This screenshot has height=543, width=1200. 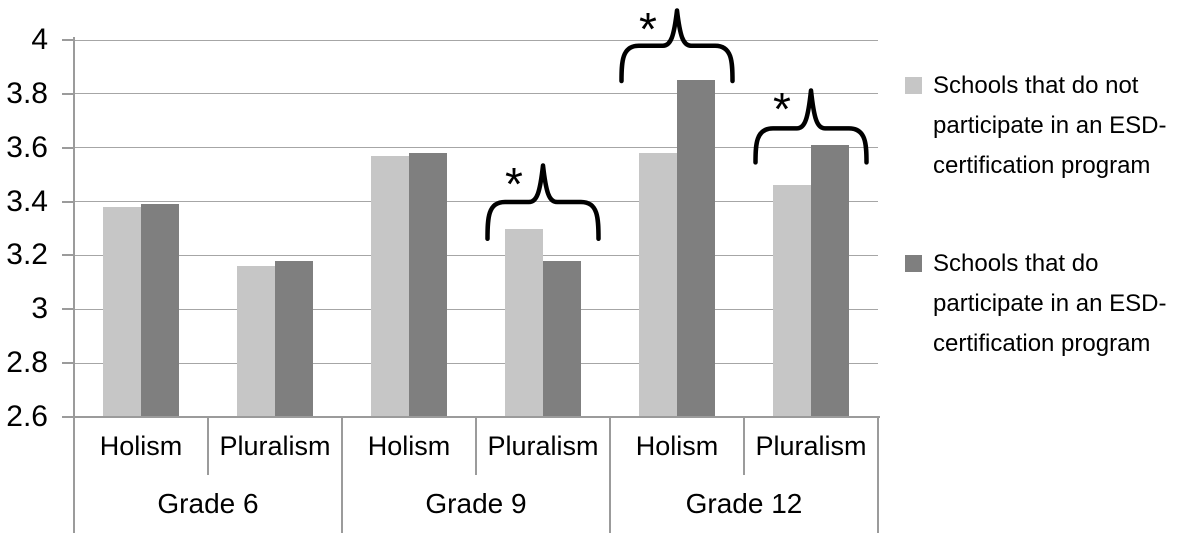 What do you see at coordinates (275, 445) in the screenshot?
I see `x-label-pluralism-grade-6: Pluralism` at bounding box center [275, 445].